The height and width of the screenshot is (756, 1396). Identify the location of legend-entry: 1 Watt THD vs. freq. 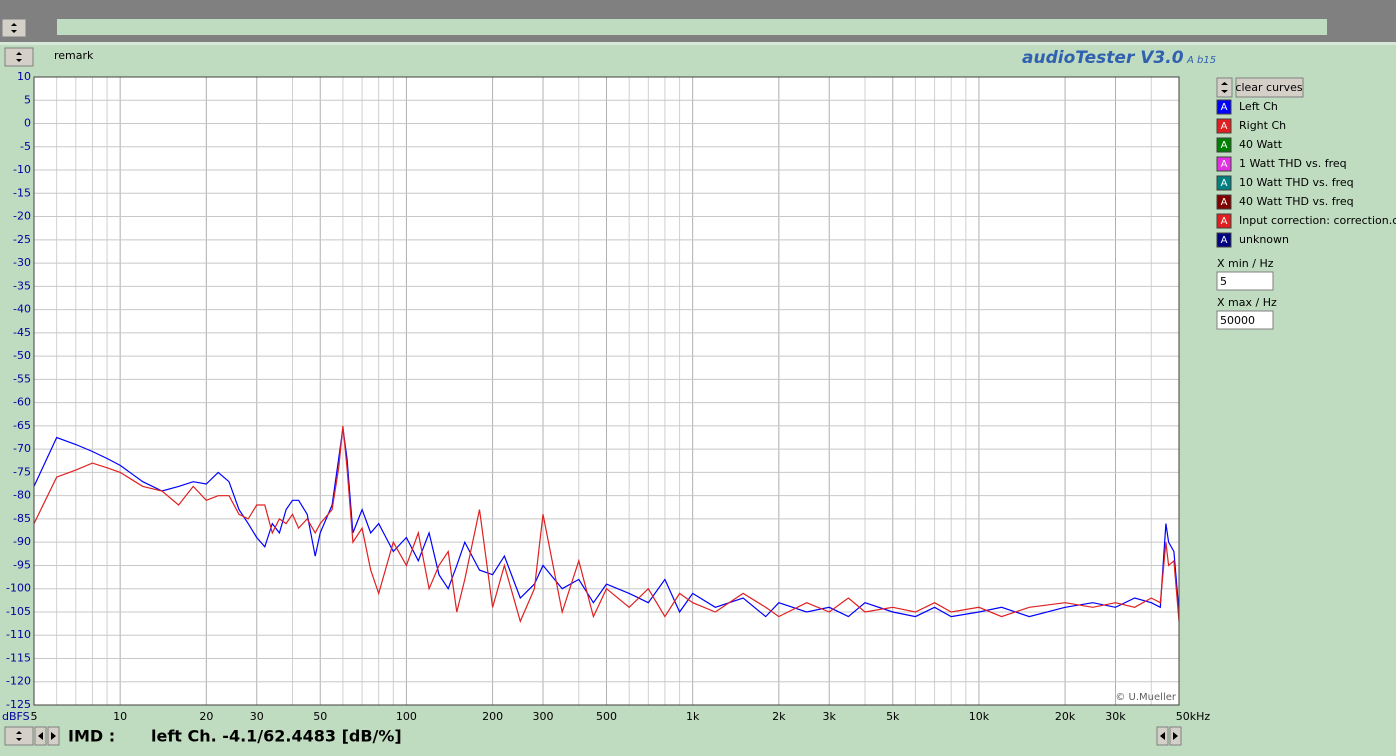
(1293, 163).